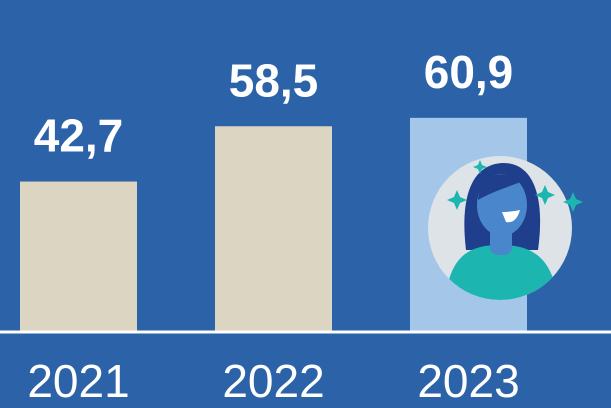 The height and width of the screenshot is (408, 611). Describe the element at coordinates (501, 272) in the screenshot. I see `avatar-body` at that location.